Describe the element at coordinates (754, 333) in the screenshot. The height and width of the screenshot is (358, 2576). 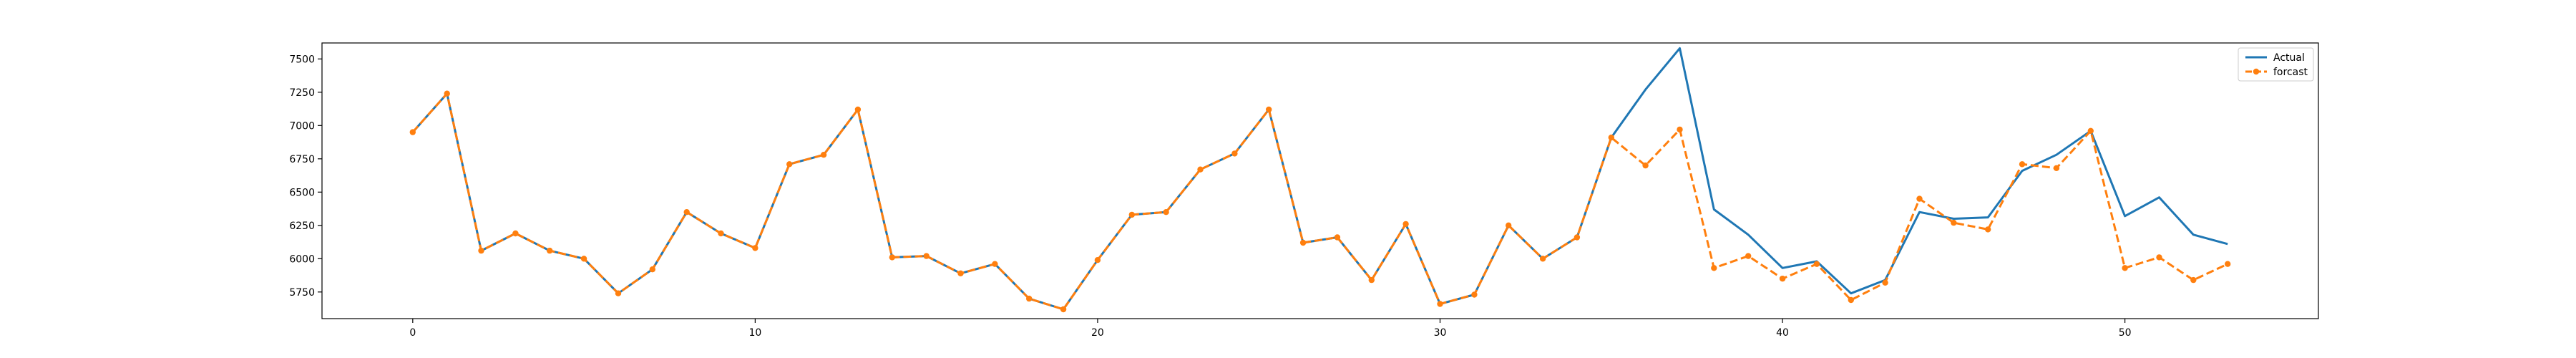
I see `x-tick-label: 10` at that location.